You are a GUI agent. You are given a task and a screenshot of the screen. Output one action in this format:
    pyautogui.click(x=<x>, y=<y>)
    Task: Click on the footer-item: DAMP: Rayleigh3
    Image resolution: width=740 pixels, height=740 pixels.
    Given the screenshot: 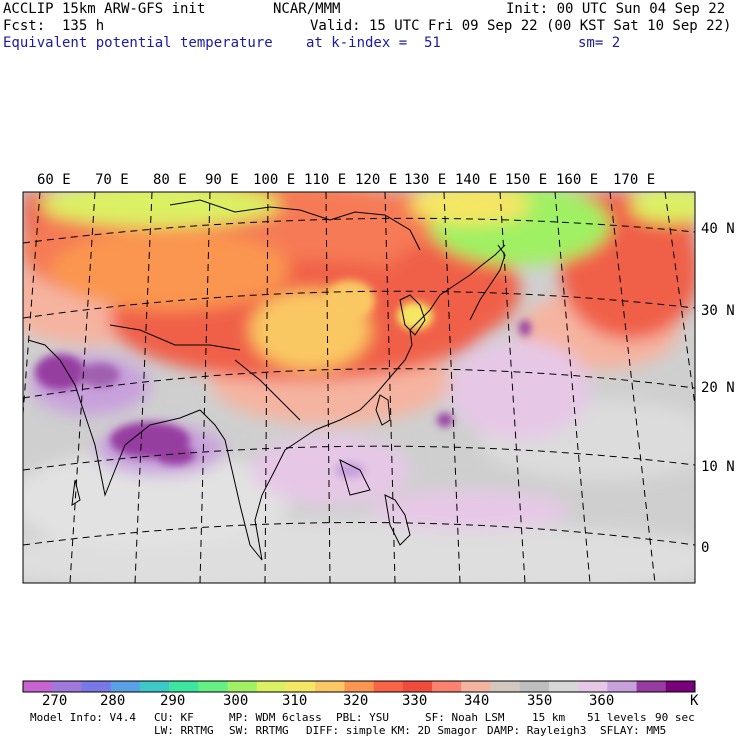 What is the action you would take?
    pyautogui.click(x=537, y=730)
    